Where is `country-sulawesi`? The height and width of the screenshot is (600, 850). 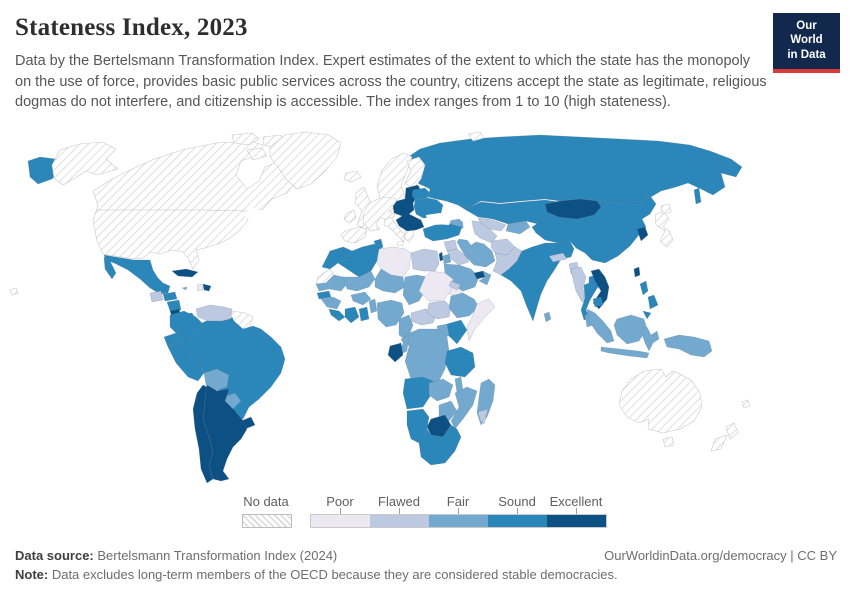
country-sulawesi is located at coordinates (650, 339).